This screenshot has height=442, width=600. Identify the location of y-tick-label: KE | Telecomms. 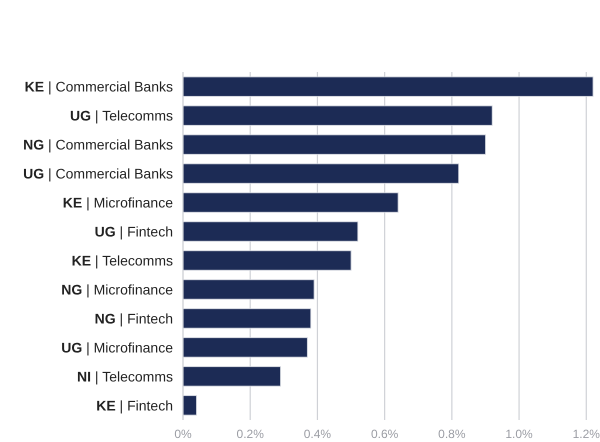
(122, 260).